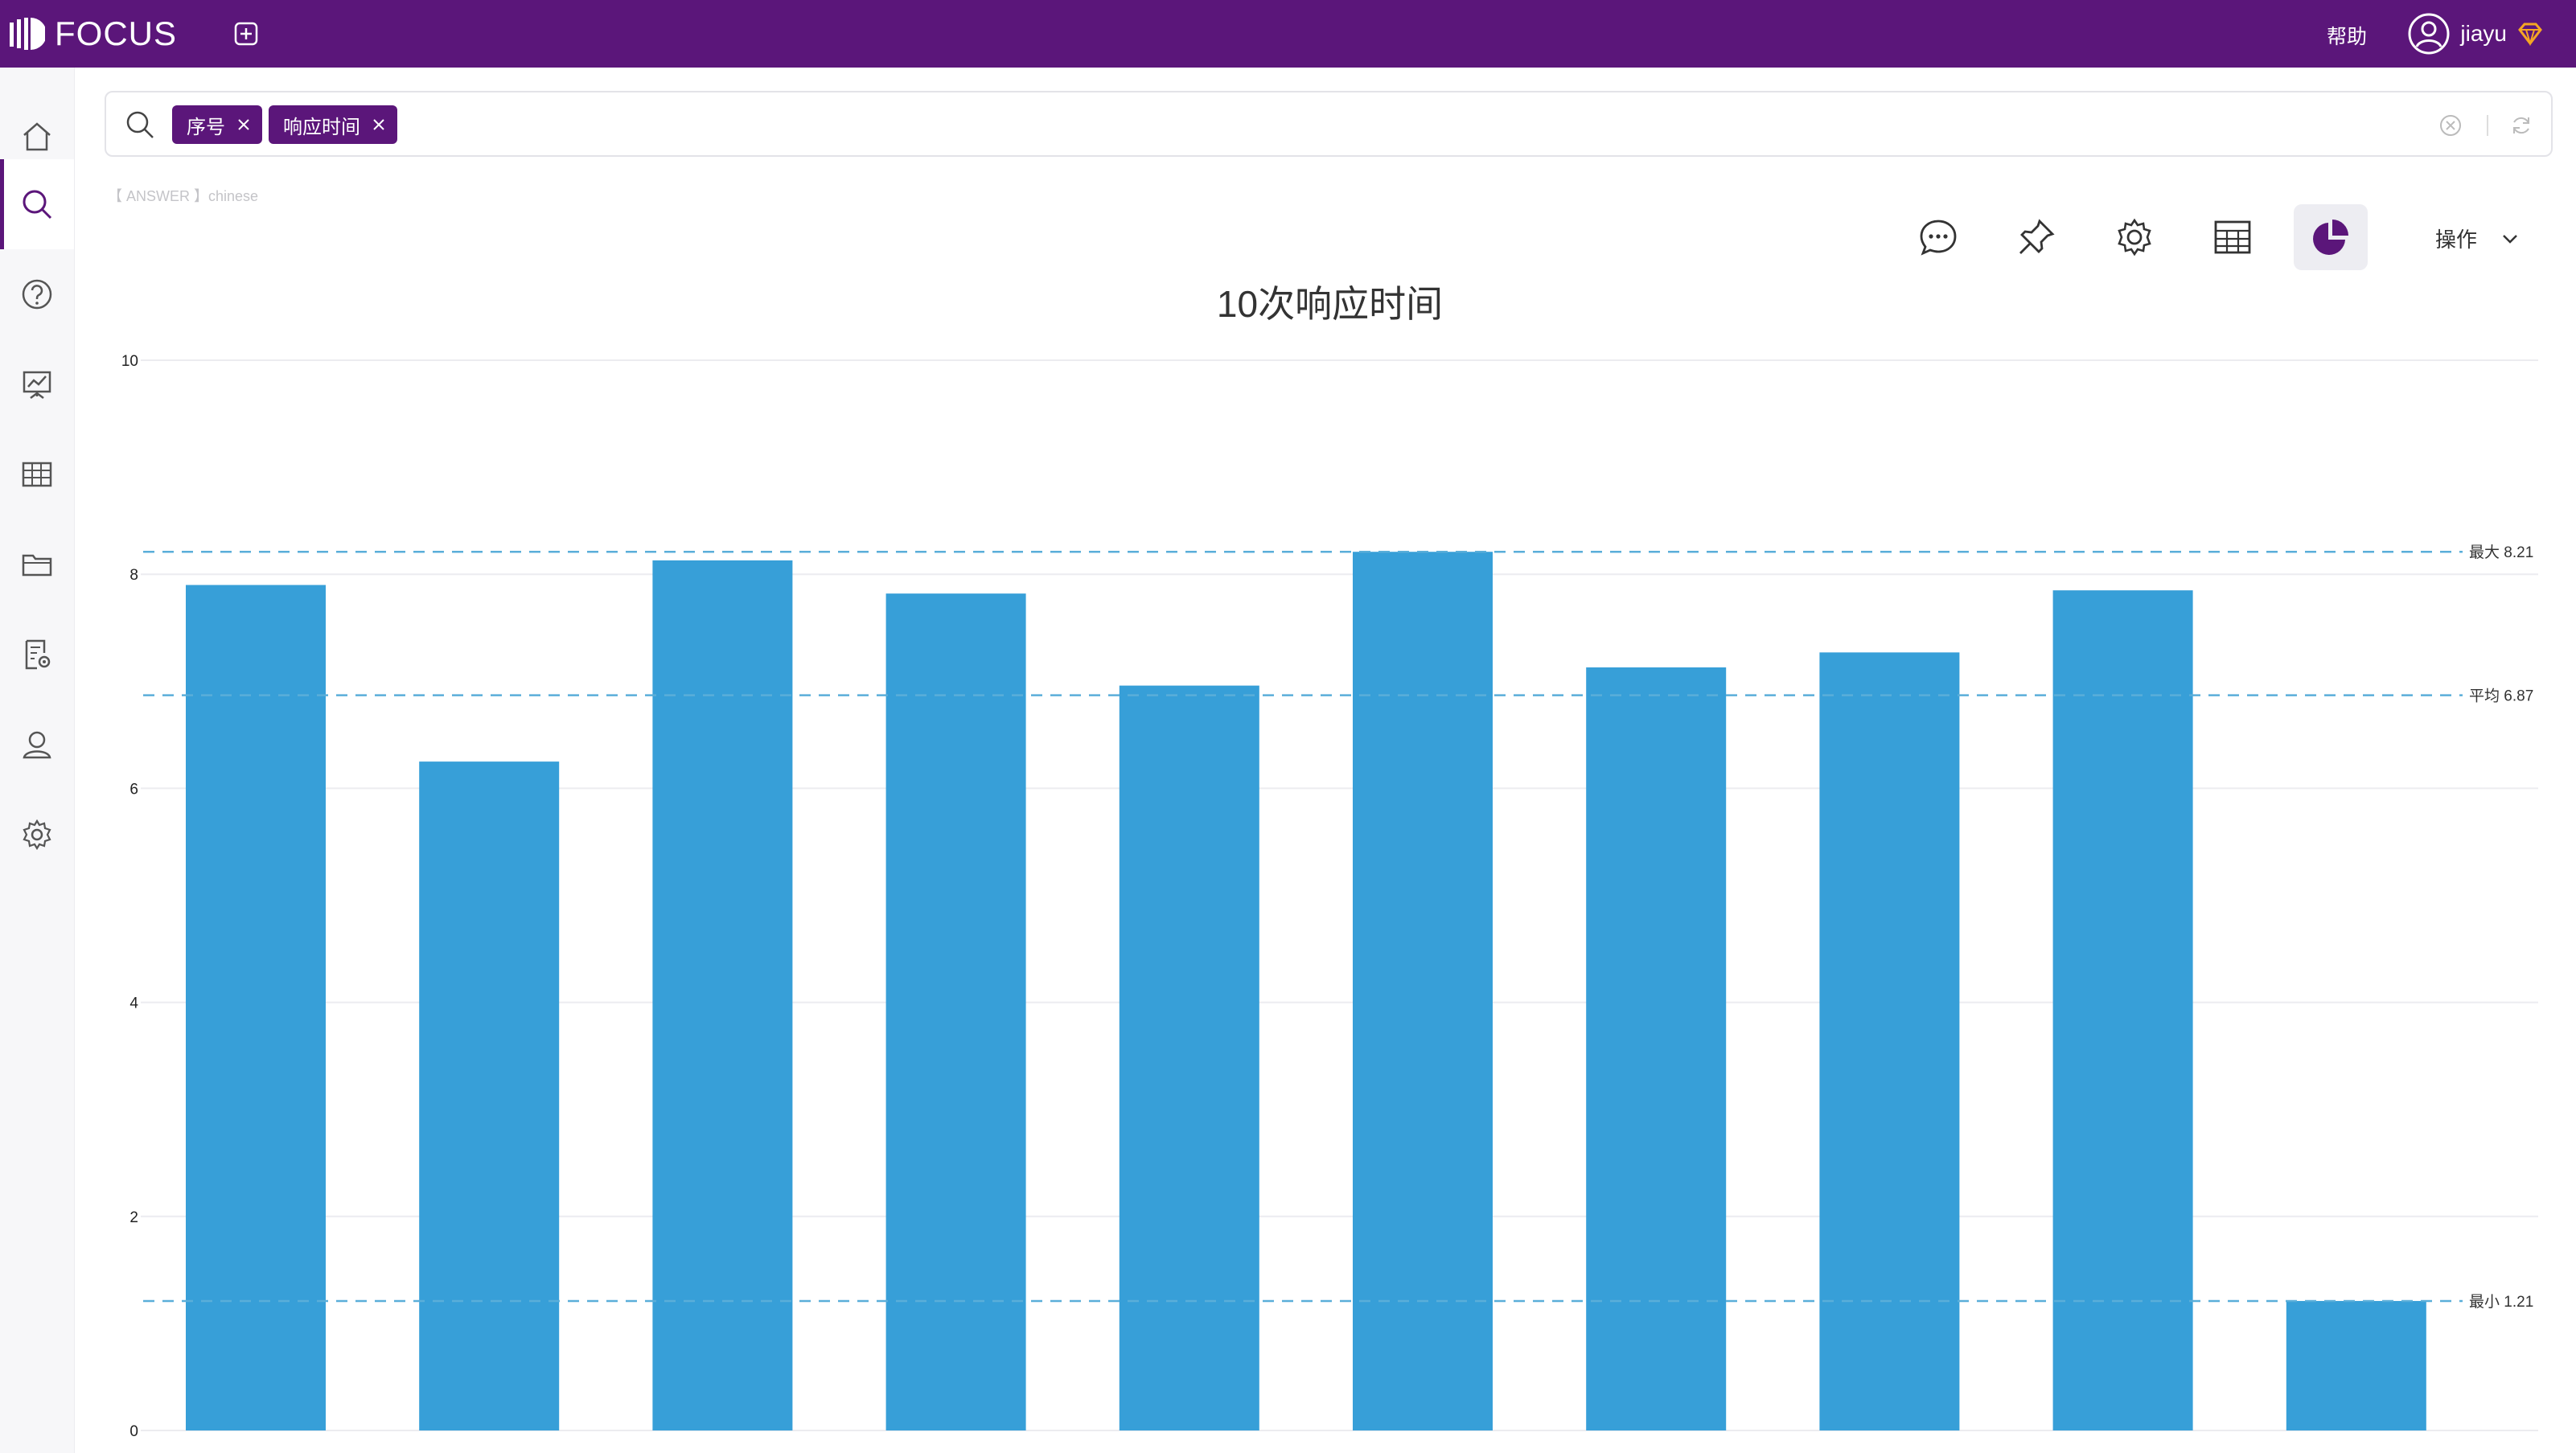  What do you see at coordinates (133, 1217) in the screenshot?
I see `y-tick-label: 2` at bounding box center [133, 1217].